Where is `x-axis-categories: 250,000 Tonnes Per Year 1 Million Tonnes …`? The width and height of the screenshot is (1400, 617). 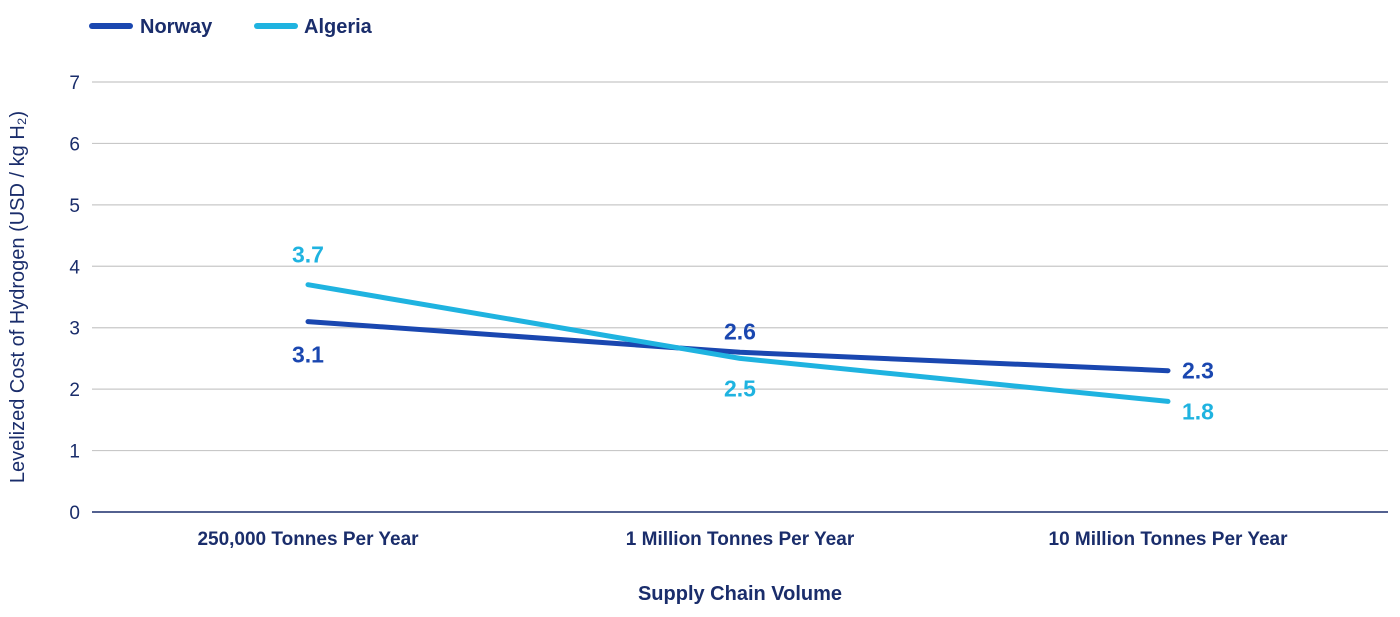 x-axis-categories: 250,000 Tonnes Per Year 1 Million Tonnes … is located at coordinates (742, 539).